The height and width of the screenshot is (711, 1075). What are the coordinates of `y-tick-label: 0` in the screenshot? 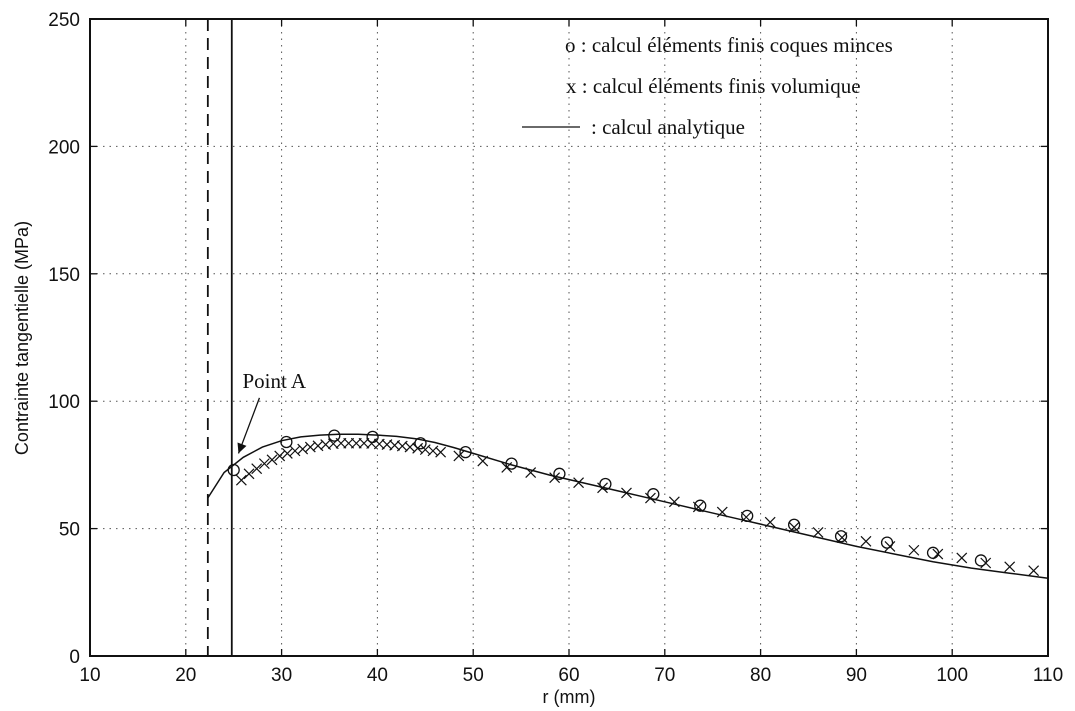 It's located at (74, 657).